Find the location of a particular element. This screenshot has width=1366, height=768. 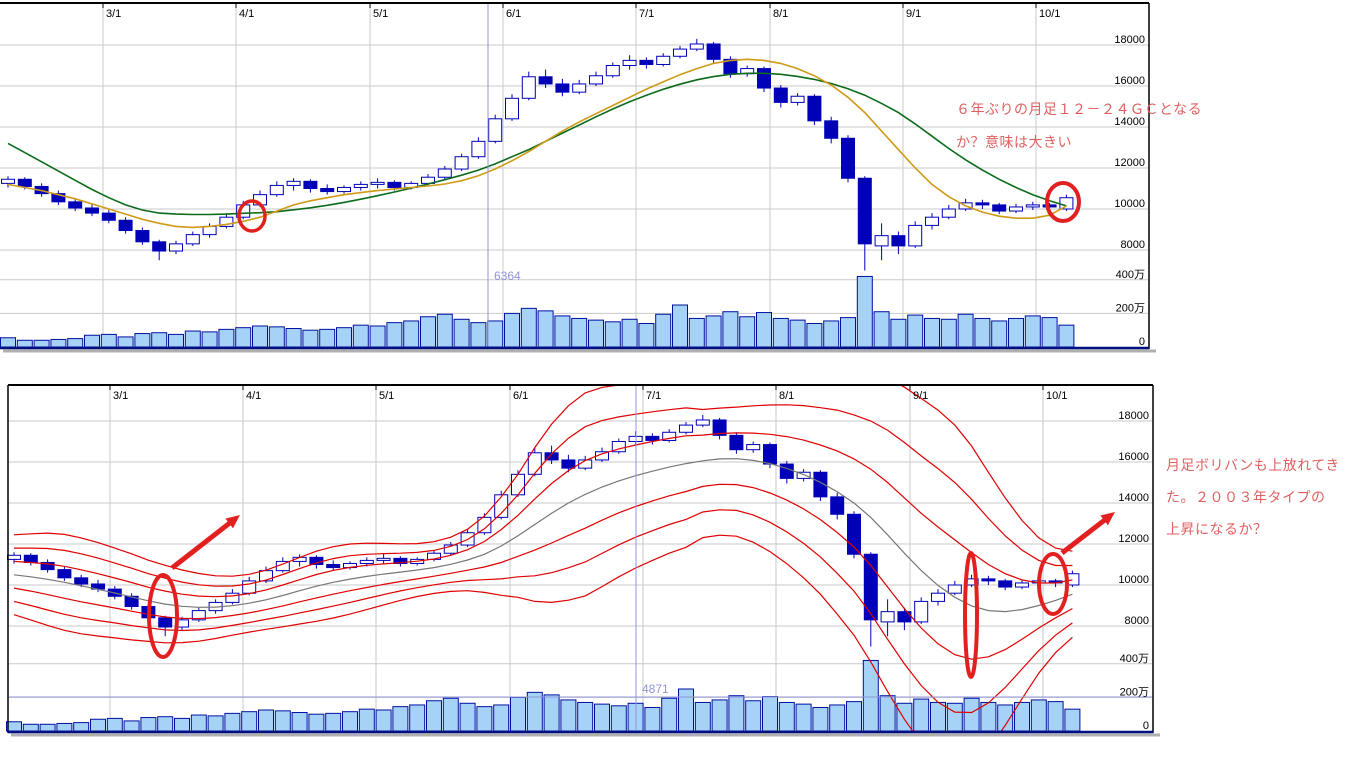

crosshair-value-label: 6364 is located at coordinates (507, 276).